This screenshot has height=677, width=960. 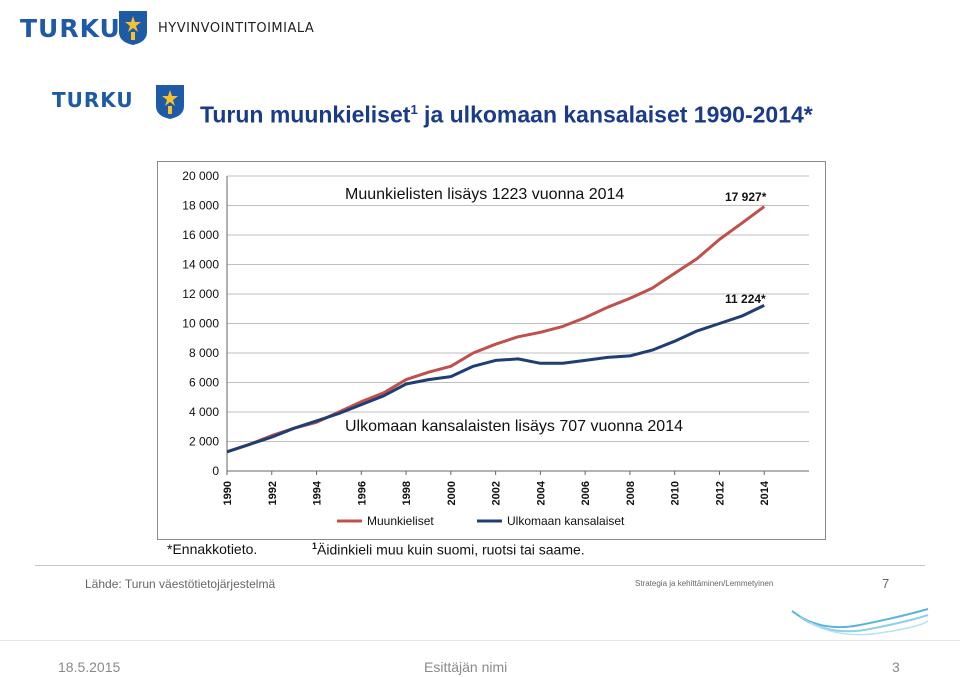 What do you see at coordinates (631, 493) in the screenshot?
I see `x-tick-label: 2008` at bounding box center [631, 493].